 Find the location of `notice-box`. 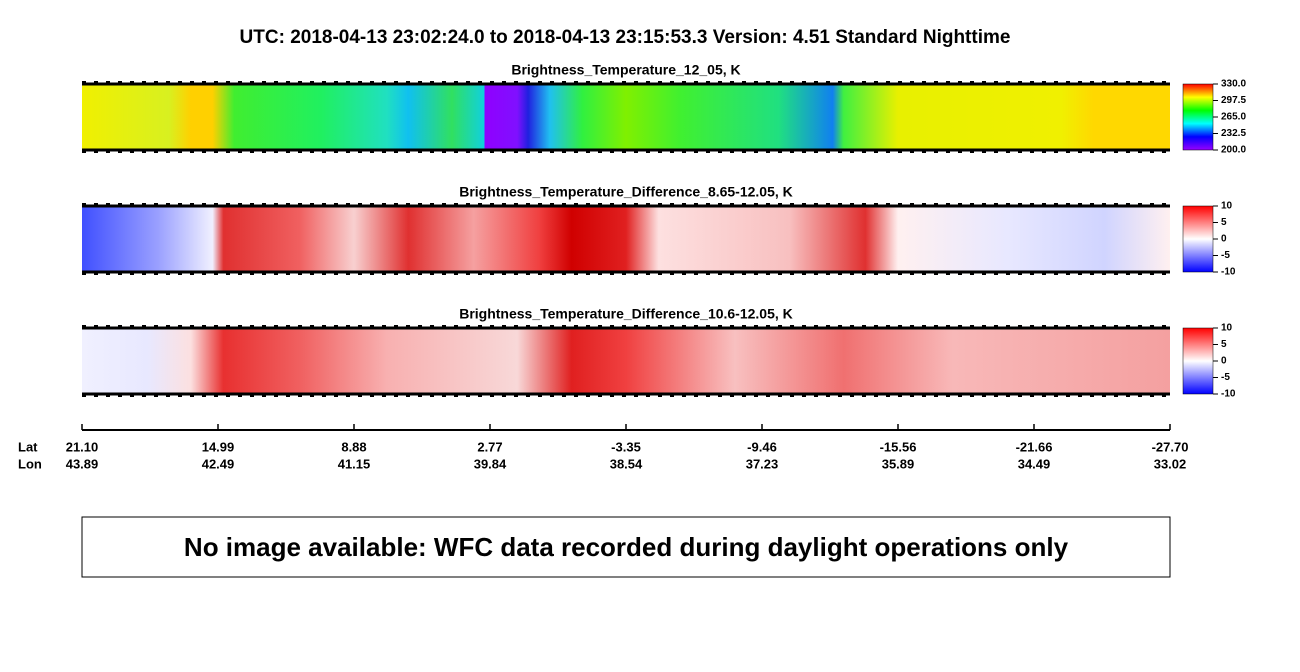

notice-box is located at coordinates (626, 547).